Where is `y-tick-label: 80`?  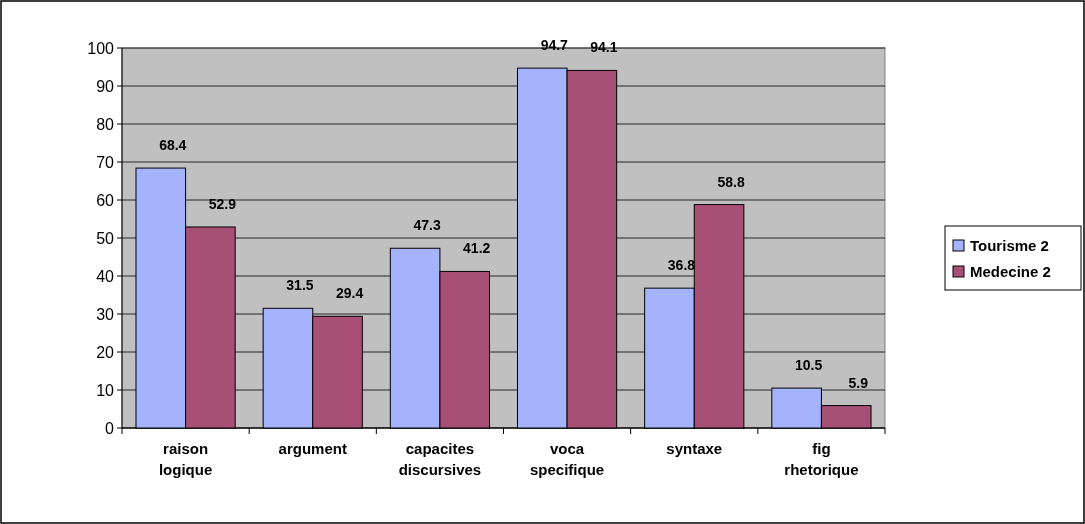 y-tick-label: 80 is located at coordinates (105, 124).